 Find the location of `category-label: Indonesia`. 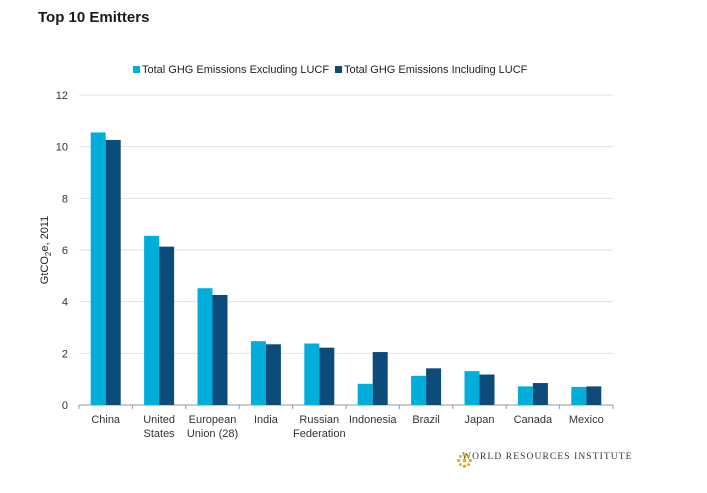

category-label: Indonesia is located at coordinates (373, 420).